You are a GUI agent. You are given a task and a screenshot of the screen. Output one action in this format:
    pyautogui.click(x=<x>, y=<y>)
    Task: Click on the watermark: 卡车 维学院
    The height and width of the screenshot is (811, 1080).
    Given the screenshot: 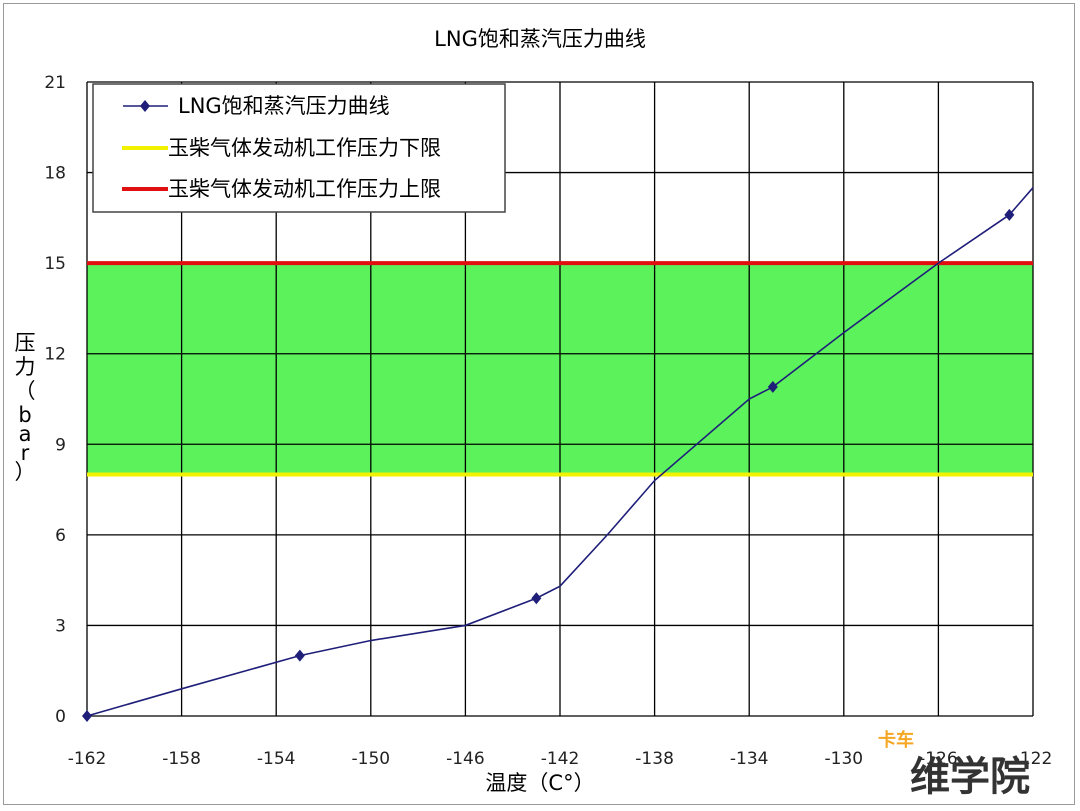 What is the action you would take?
    pyautogui.click(x=954, y=764)
    